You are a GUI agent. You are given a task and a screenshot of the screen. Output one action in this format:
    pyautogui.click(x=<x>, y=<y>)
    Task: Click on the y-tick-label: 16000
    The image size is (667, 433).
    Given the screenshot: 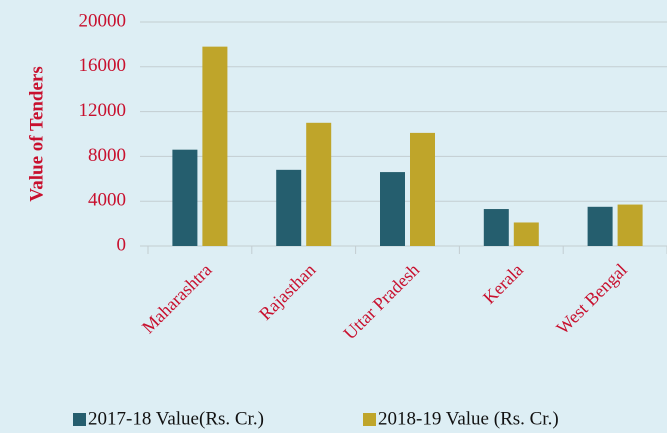 What is the action you would take?
    pyautogui.click(x=103, y=65)
    